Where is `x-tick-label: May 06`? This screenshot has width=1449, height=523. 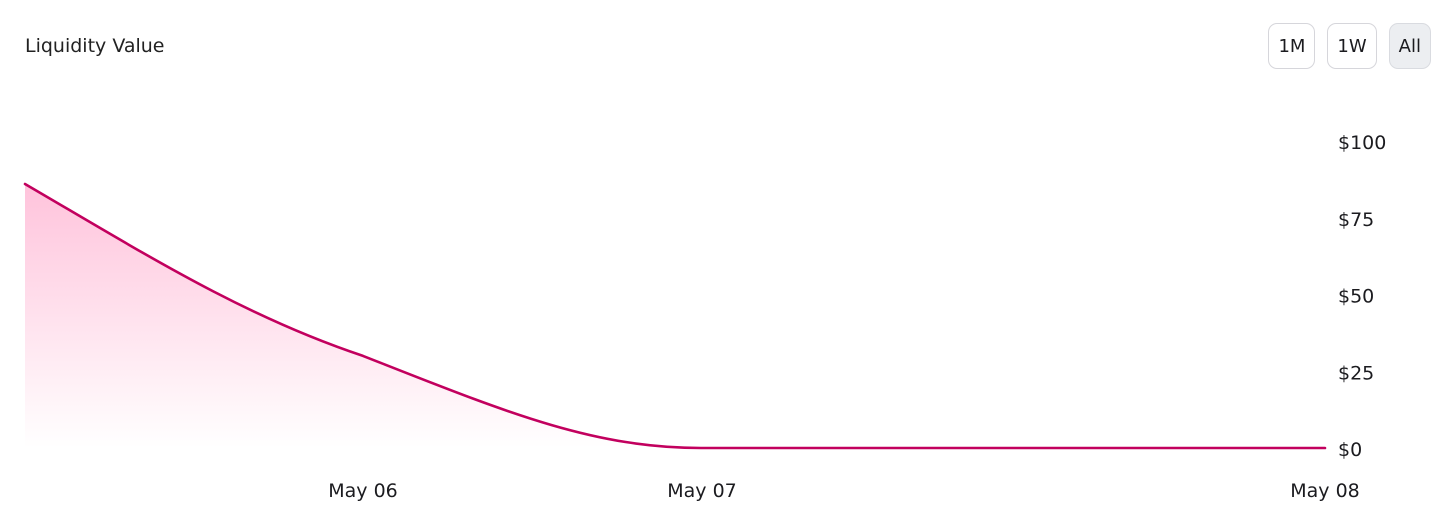 x-tick-label: May 06 is located at coordinates (363, 491).